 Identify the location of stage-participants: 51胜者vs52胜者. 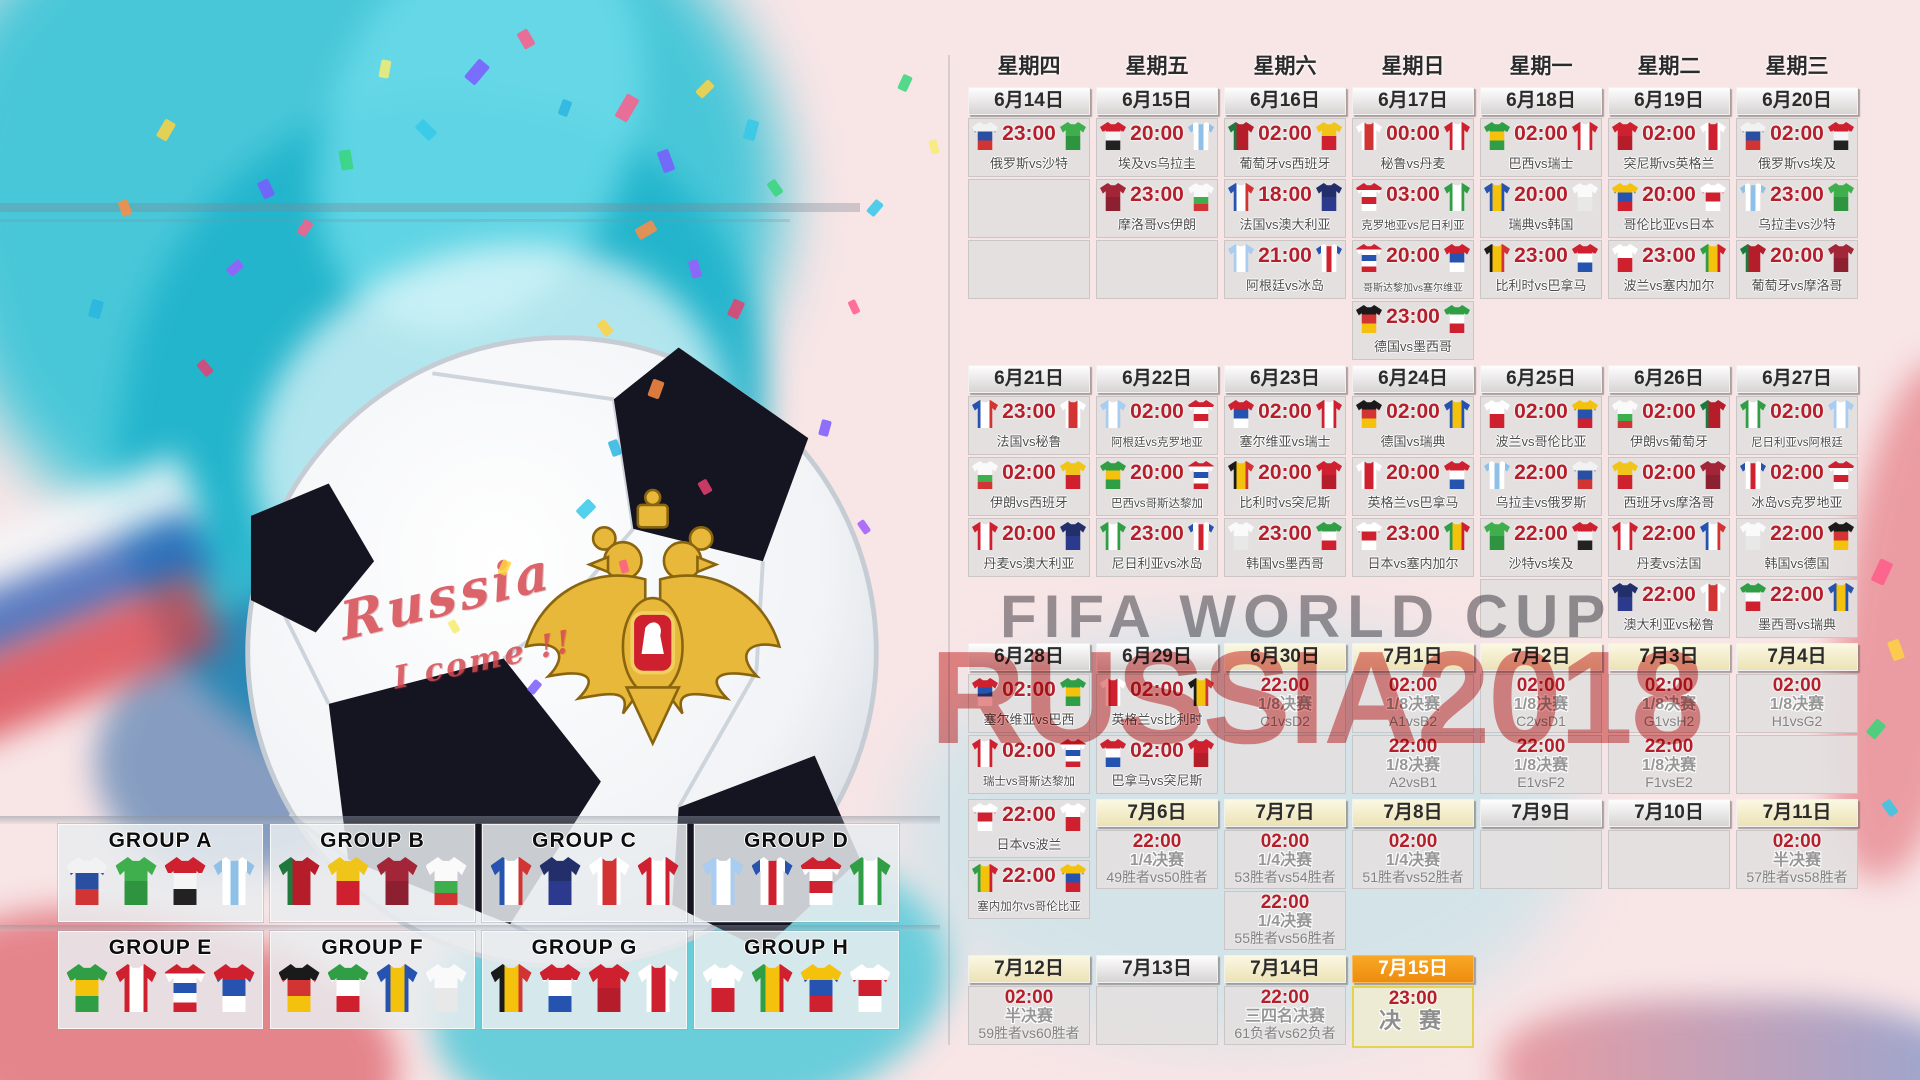
(1413, 877).